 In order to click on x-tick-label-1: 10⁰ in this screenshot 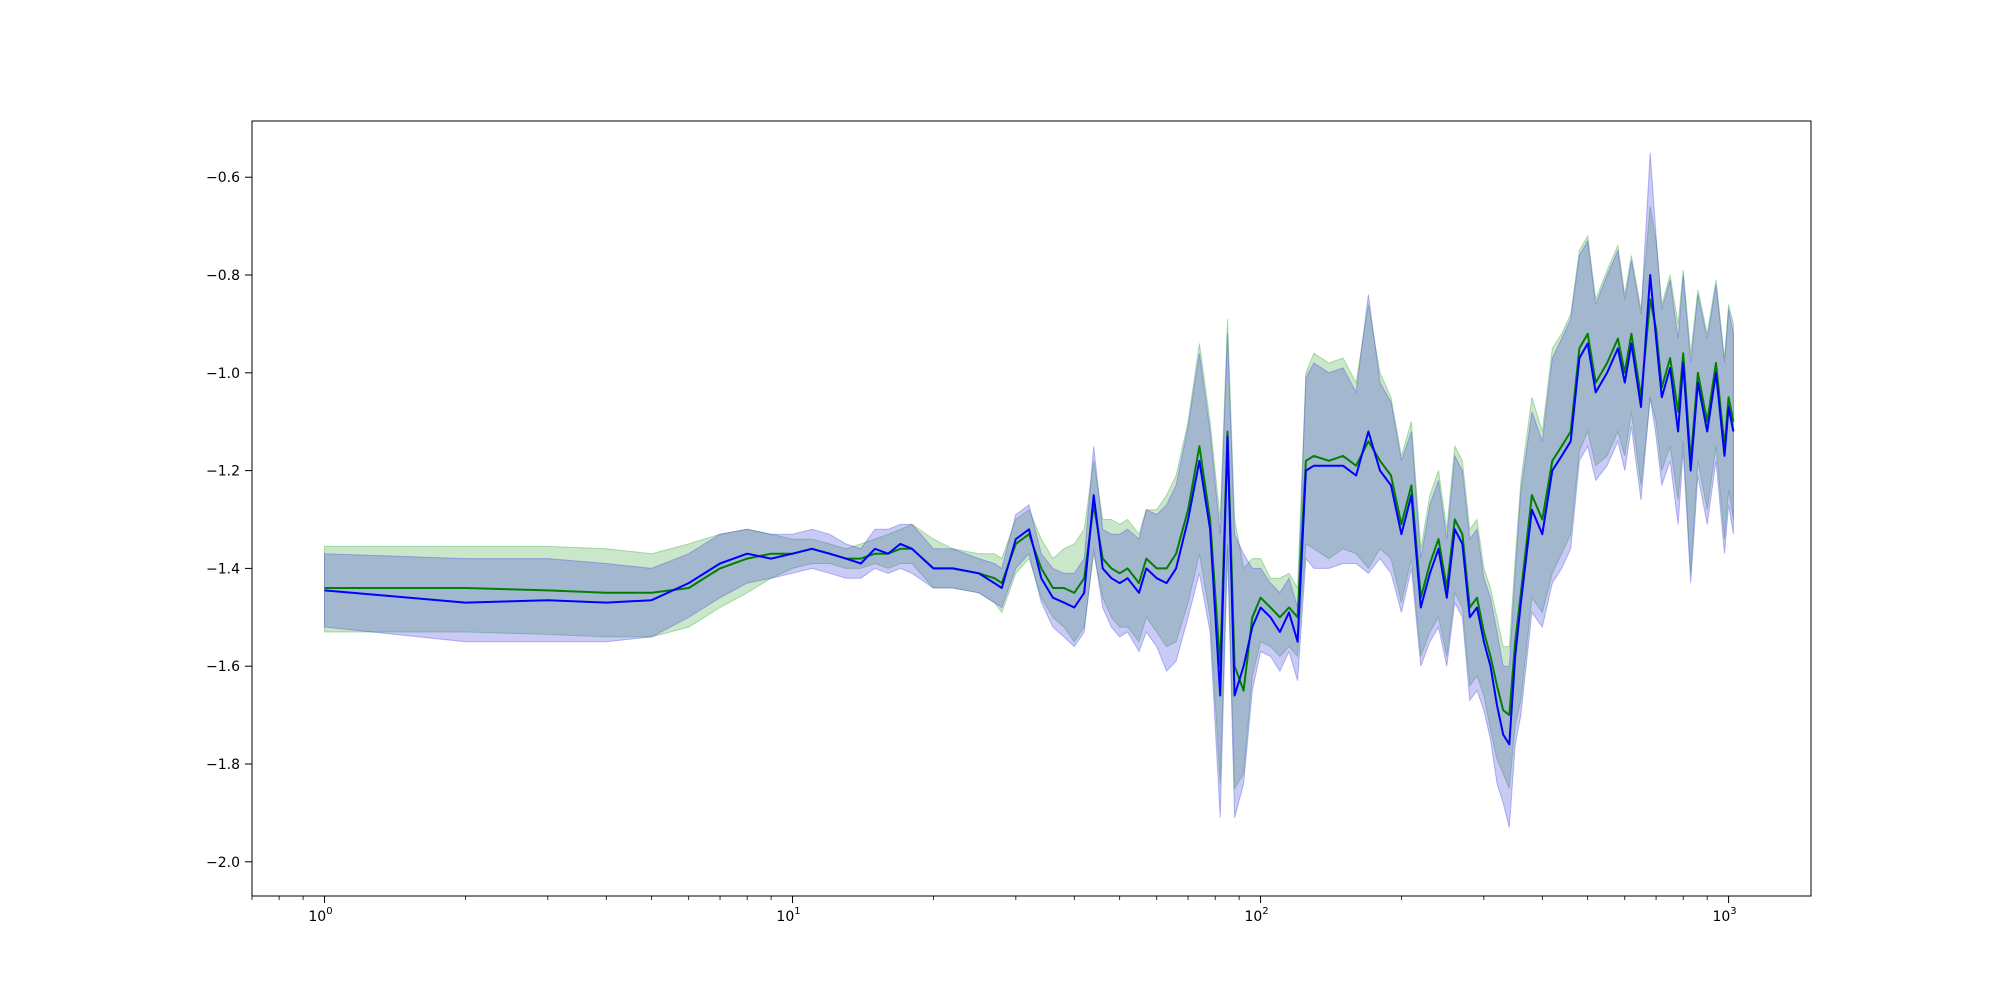, I will do `click(320, 915)`.